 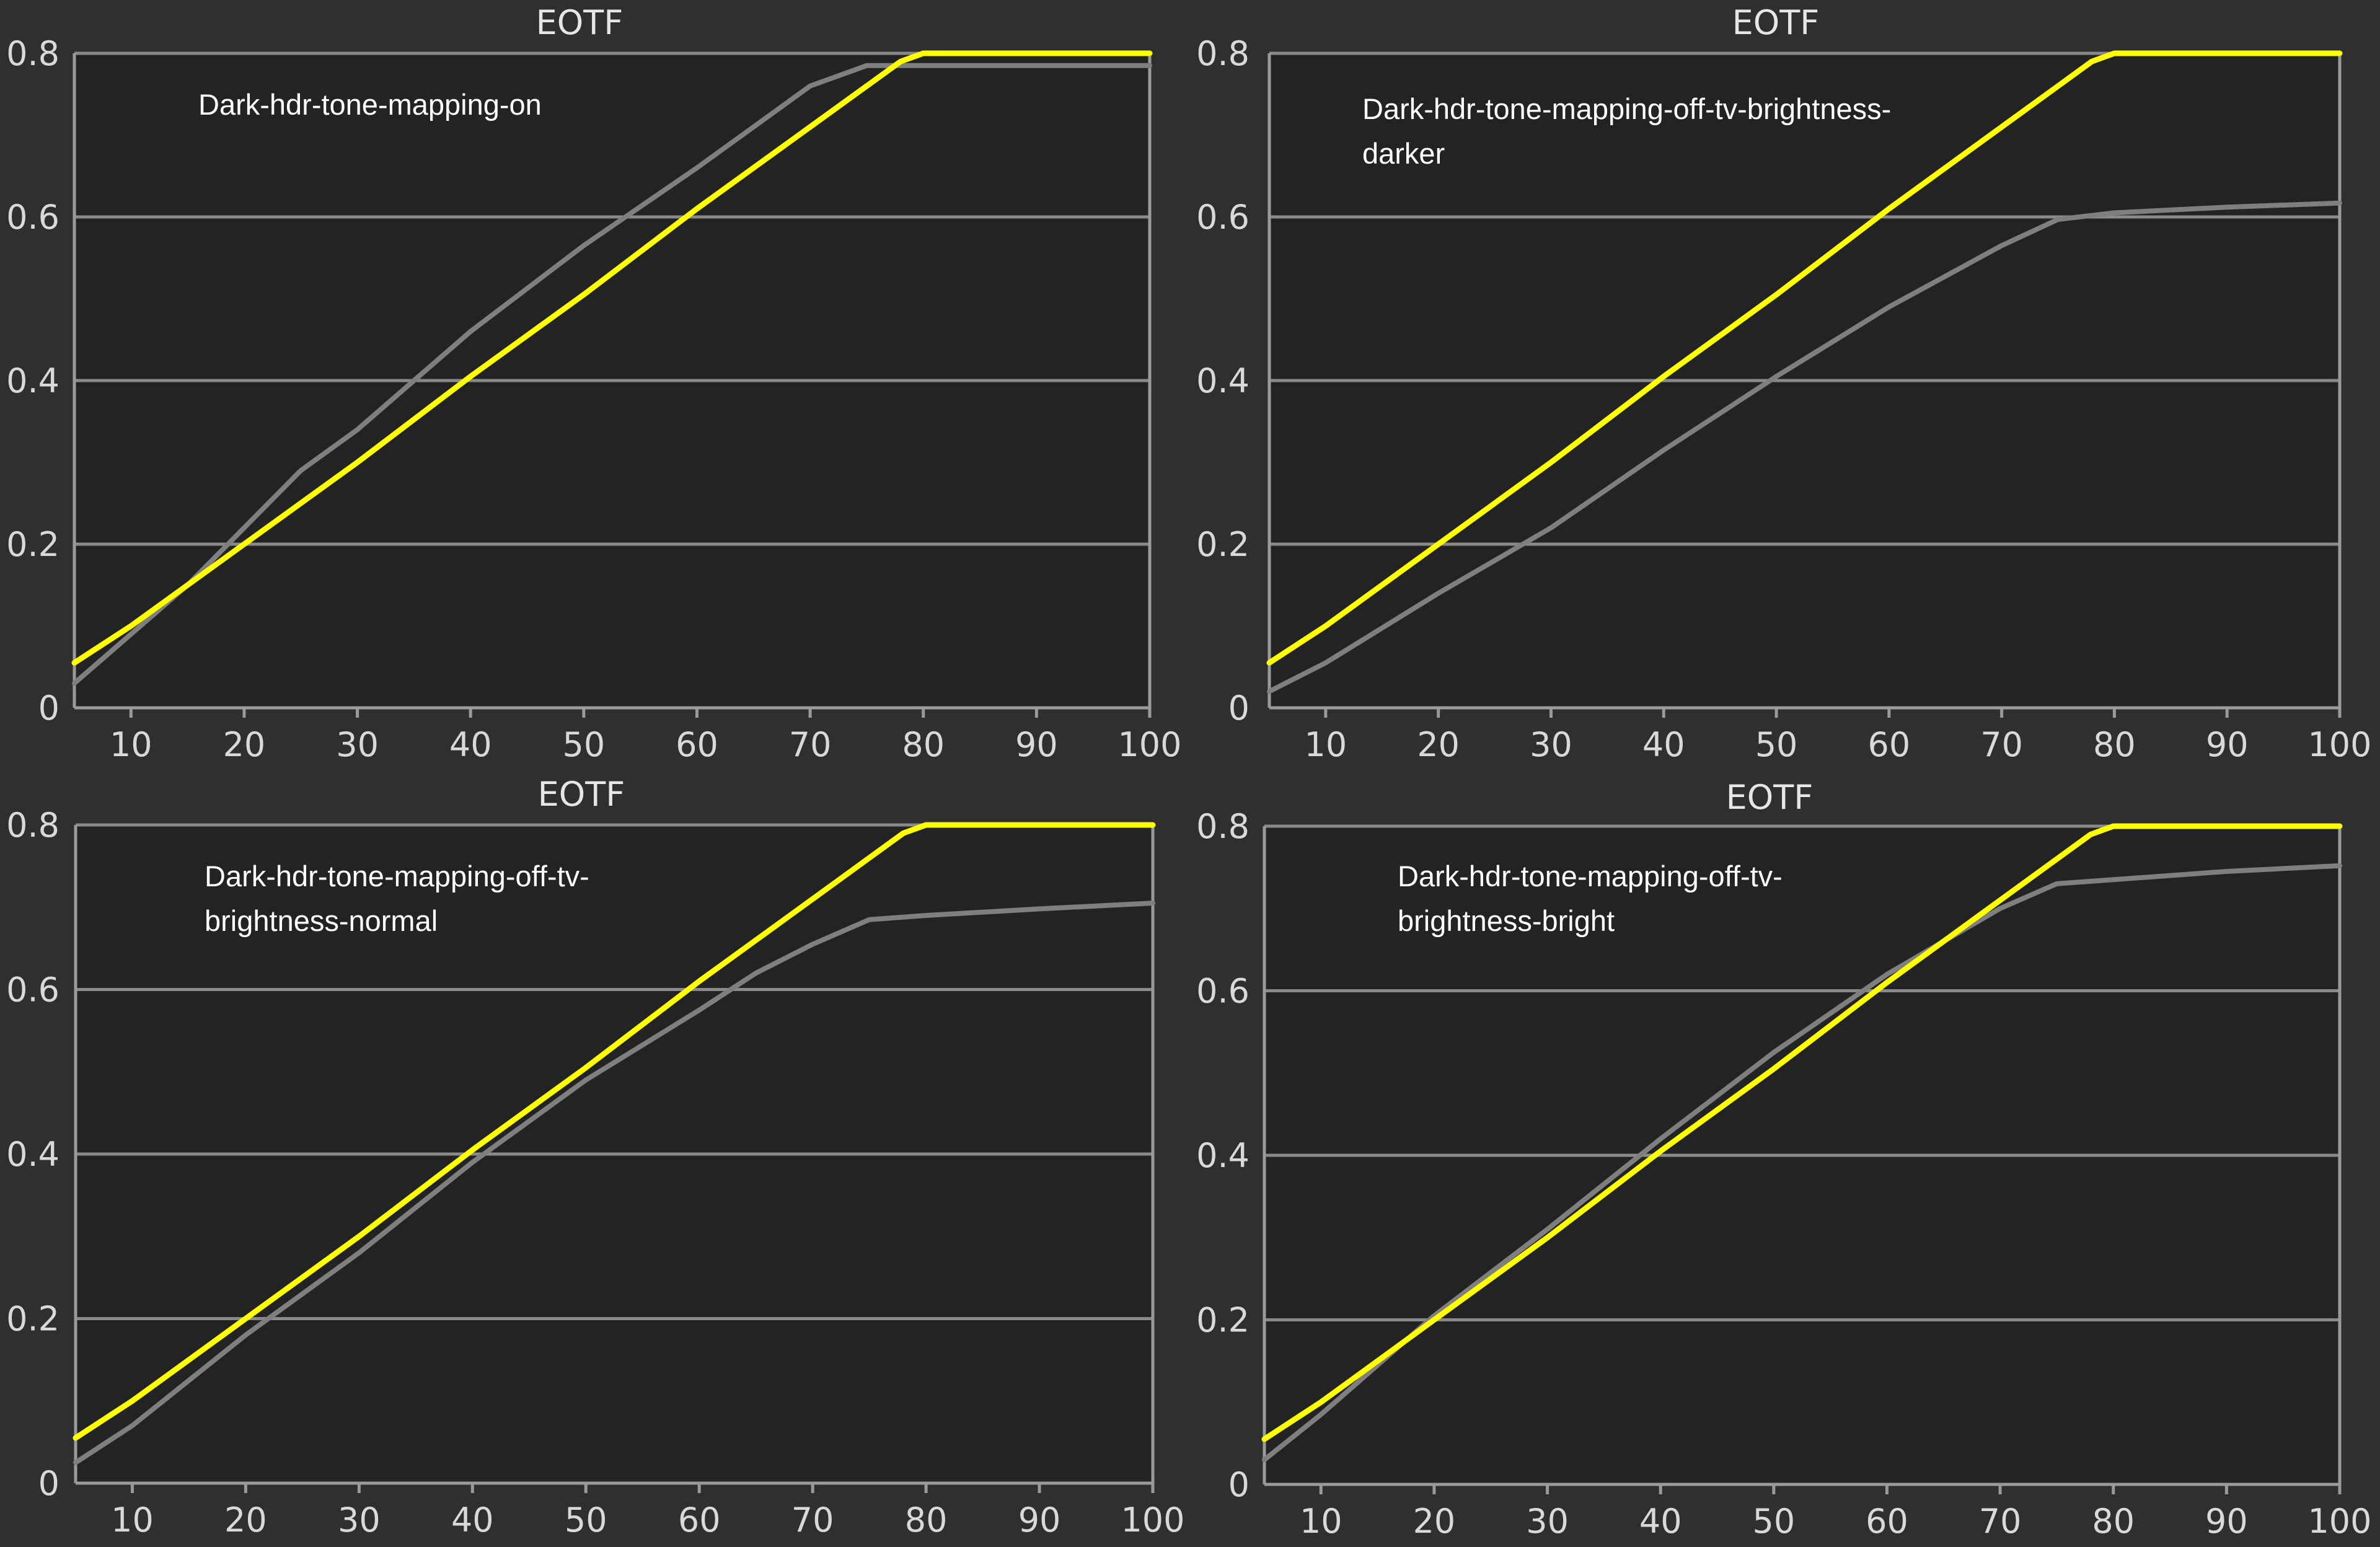 What do you see at coordinates (1626, 108) in the screenshot?
I see `annotation-line: Dark-hdr-tone-mapping-off-tv-brightness-` at bounding box center [1626, 108].